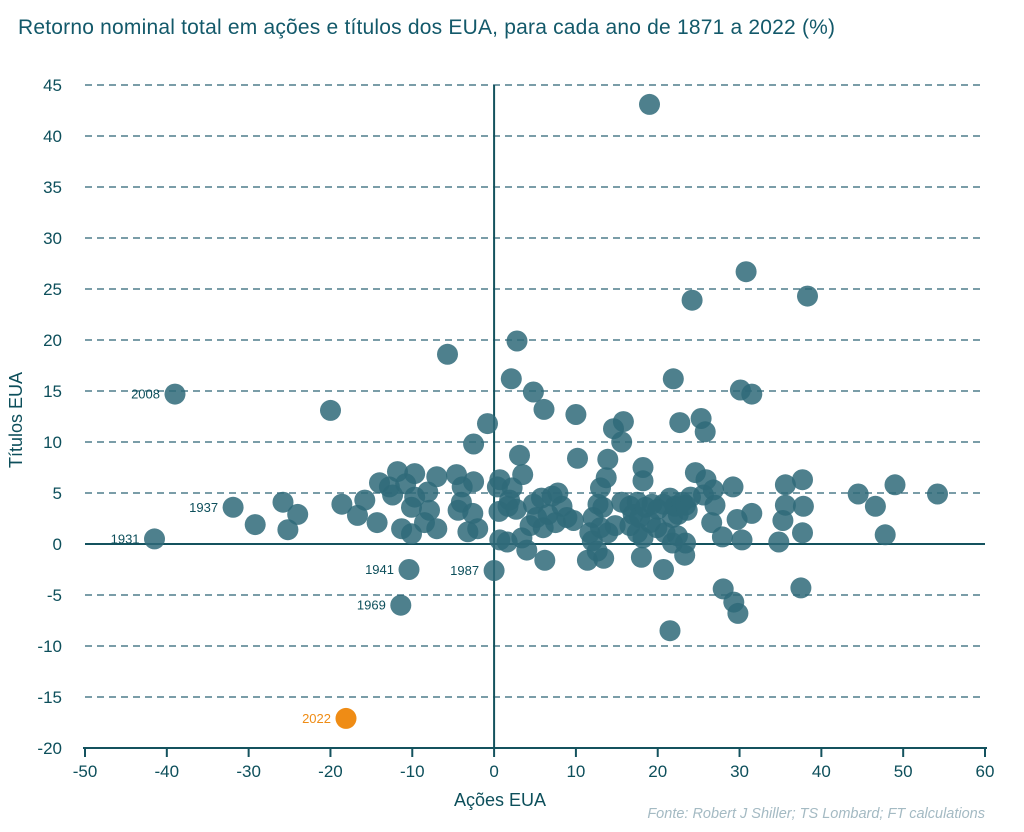  What do you see at coordinates (739, 771) in the screenshot?
I see `x-tick-label: 30` at bounding box center [739, 771].